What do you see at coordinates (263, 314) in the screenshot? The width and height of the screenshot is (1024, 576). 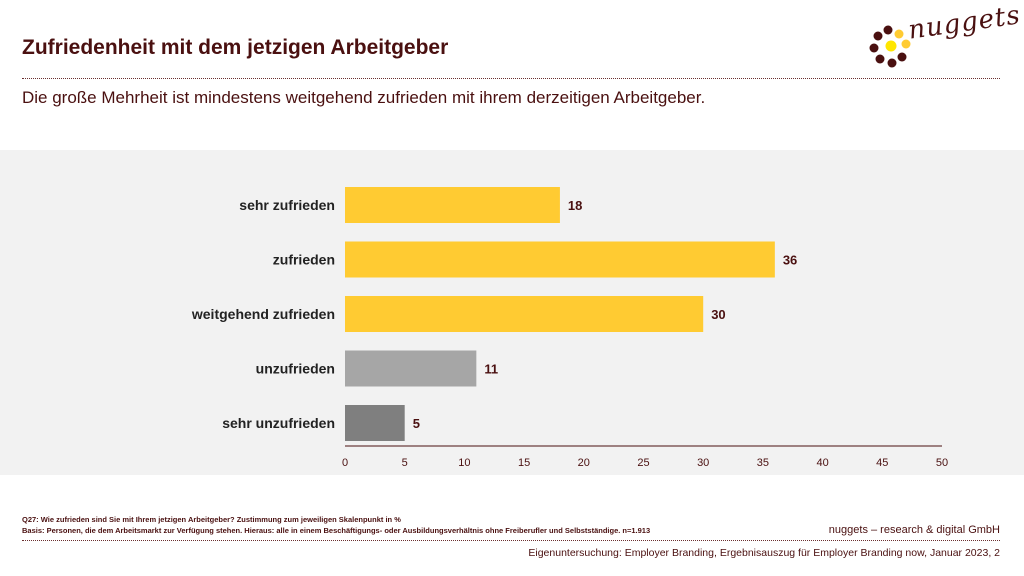 I see `category-label-3: weitgehend zufrieden` at bounding box center [263, 314].